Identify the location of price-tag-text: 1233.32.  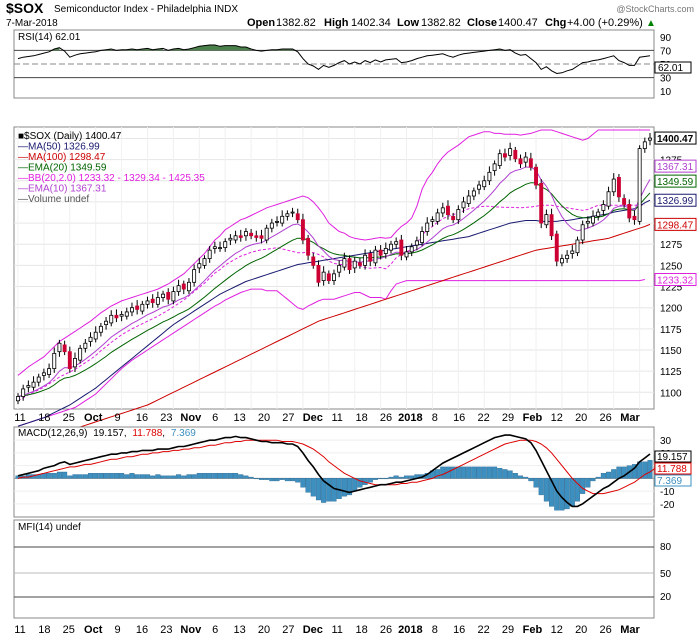
(675, 280).